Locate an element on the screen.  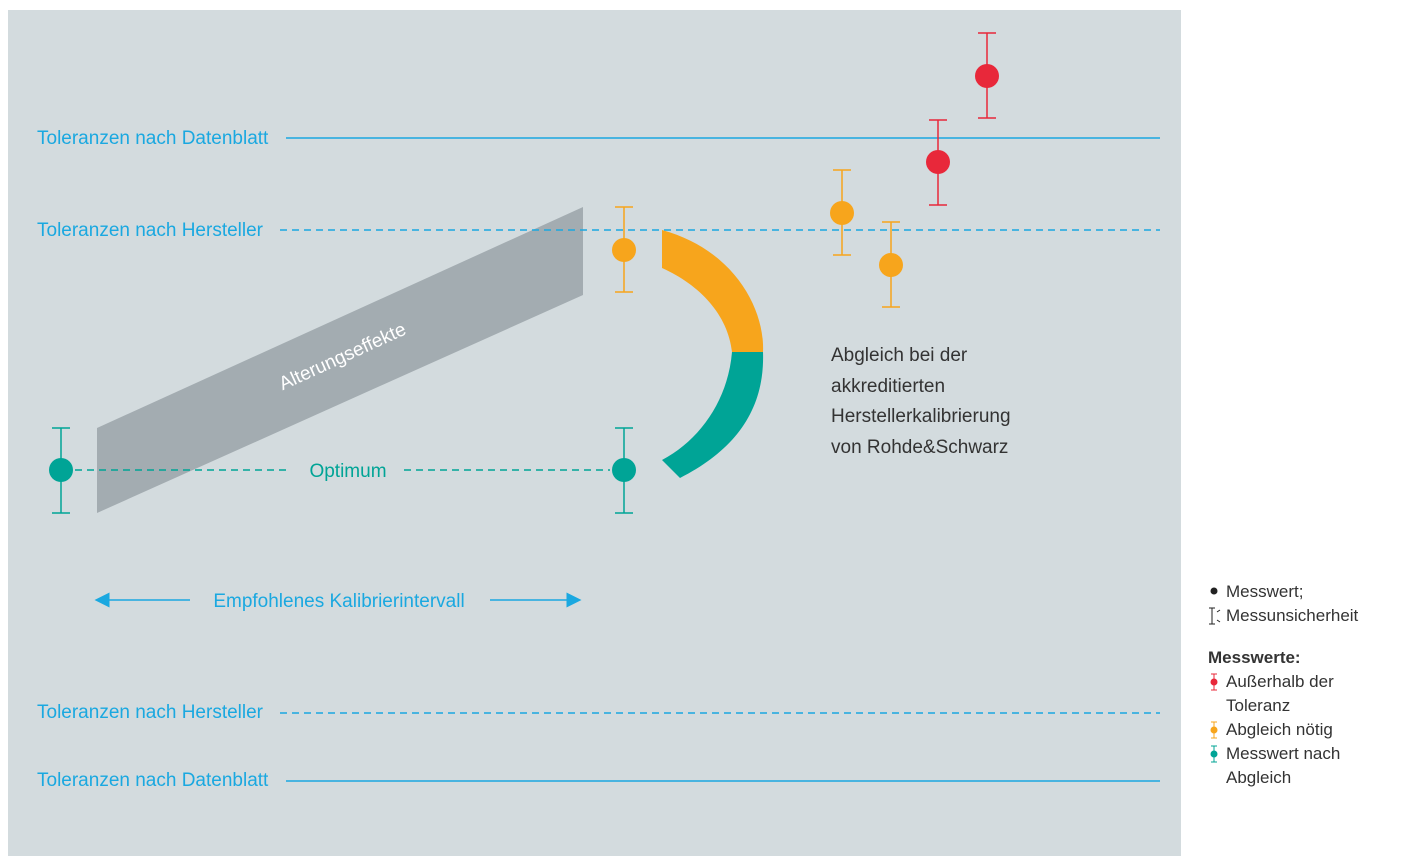
legend-uncertainty: Messunsicherheit is located at coordinates (1308, 616).